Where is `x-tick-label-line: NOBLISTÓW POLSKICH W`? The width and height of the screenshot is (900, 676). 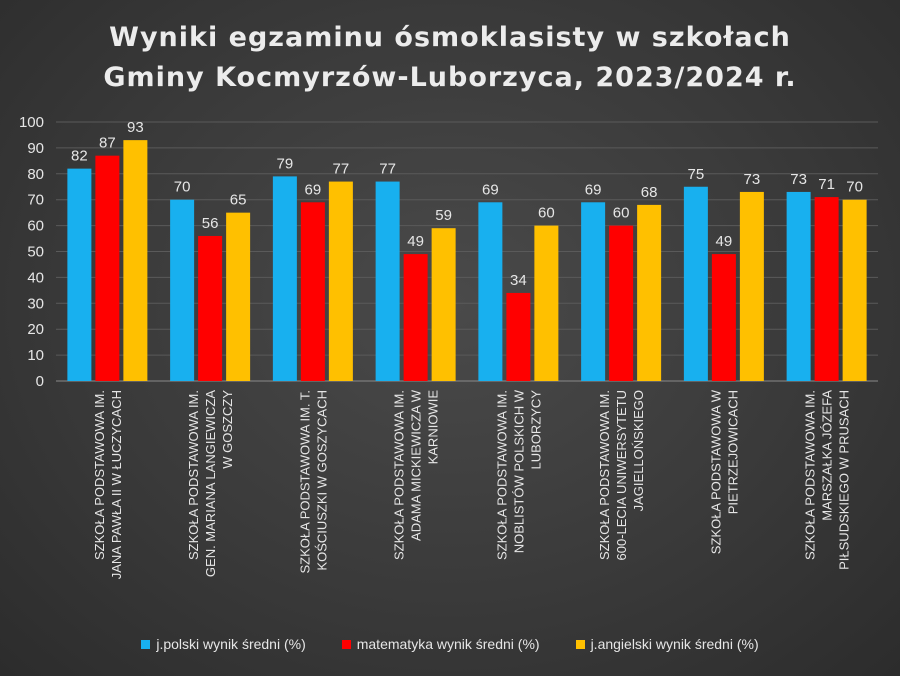
x-tick-label-line: NOBLISTÓW POLSKICH W is located at coordinates (518, 471).